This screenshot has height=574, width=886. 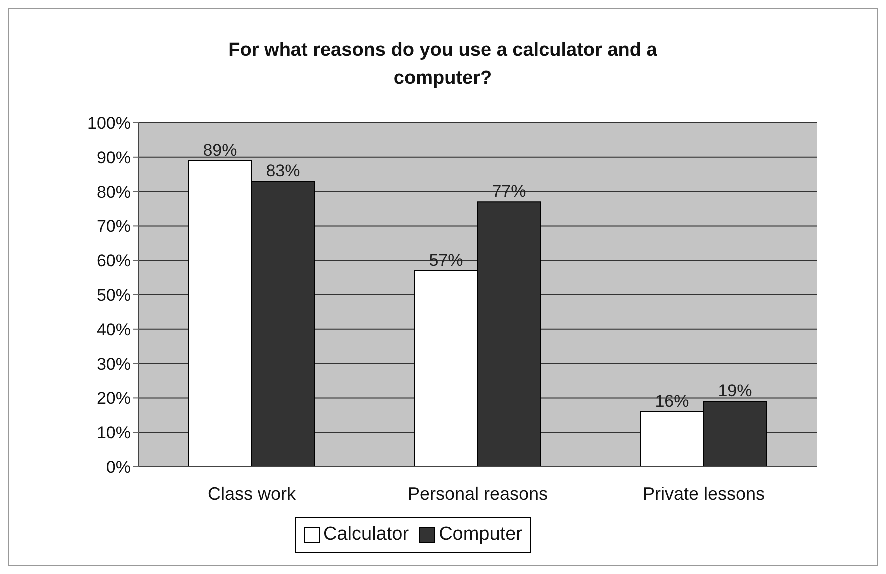 What do you see at coordinates (253, 494) in the screenshot?
I see `x-tick-label: Class work` at bounding box center [253, 494].